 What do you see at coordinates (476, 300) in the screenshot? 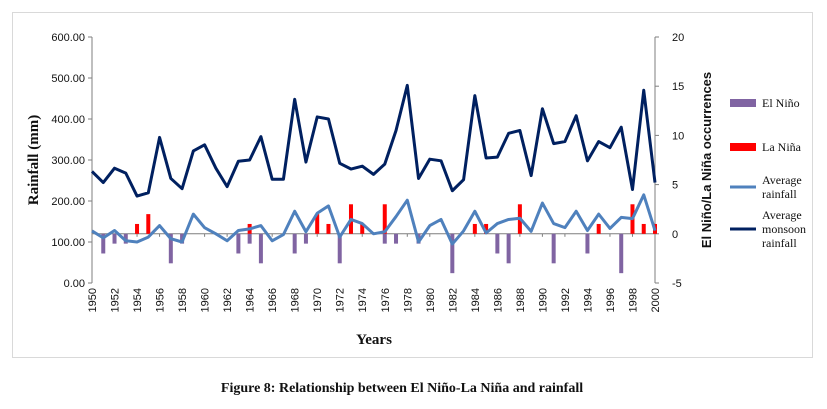
I see `x-tick-label: 1984` at bounding box center [476, 300].